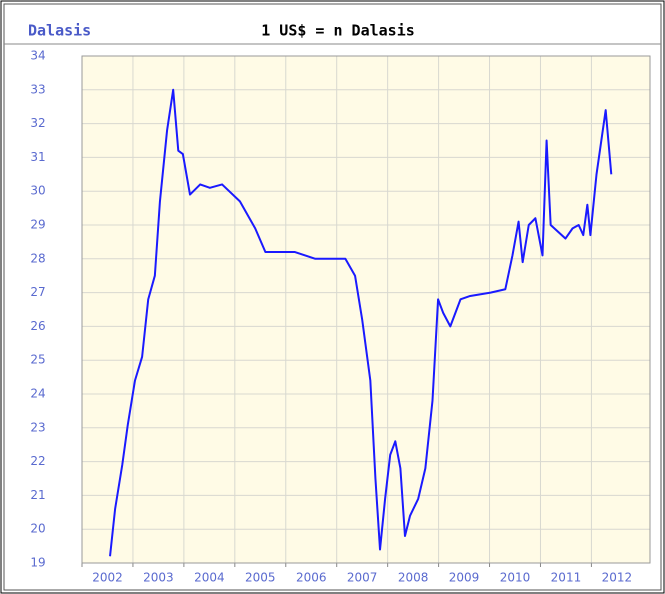 Image resolution: width=665 pixels, height=594 pixels. Describe the element at coordinates (338, 31) in the screenshot. I see `chart-title: 1 US$ = n Dalasis` at that location.